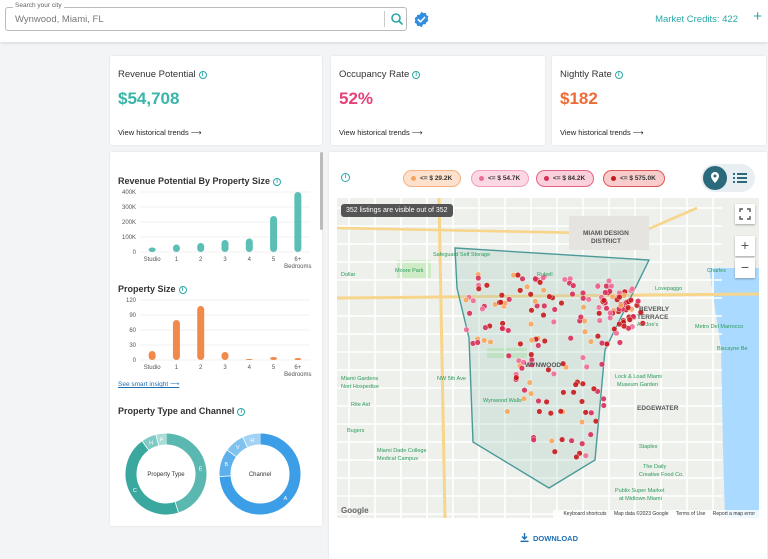  What do you see at coordinates (637, 385) in the screenshot?
I see `map-poi-label: Museum Garden` at bounding box center [637, 385].